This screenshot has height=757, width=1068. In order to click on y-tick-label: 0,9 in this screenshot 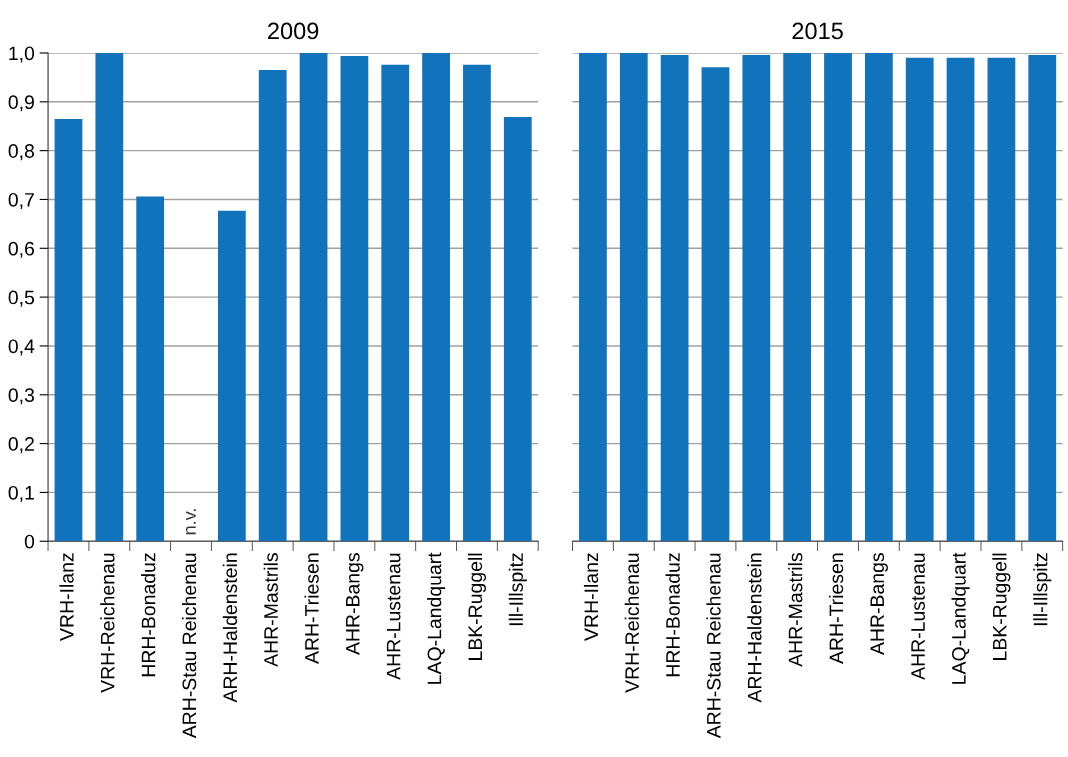, I will do `click(21, 103)`.